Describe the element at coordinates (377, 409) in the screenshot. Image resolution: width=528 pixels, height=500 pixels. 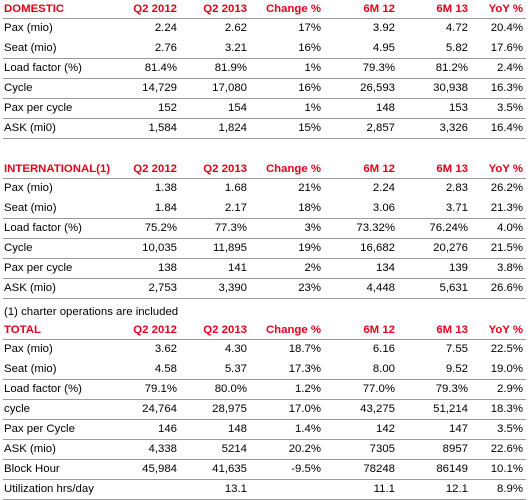
I see `6m12-cell: 43,275` at that location.